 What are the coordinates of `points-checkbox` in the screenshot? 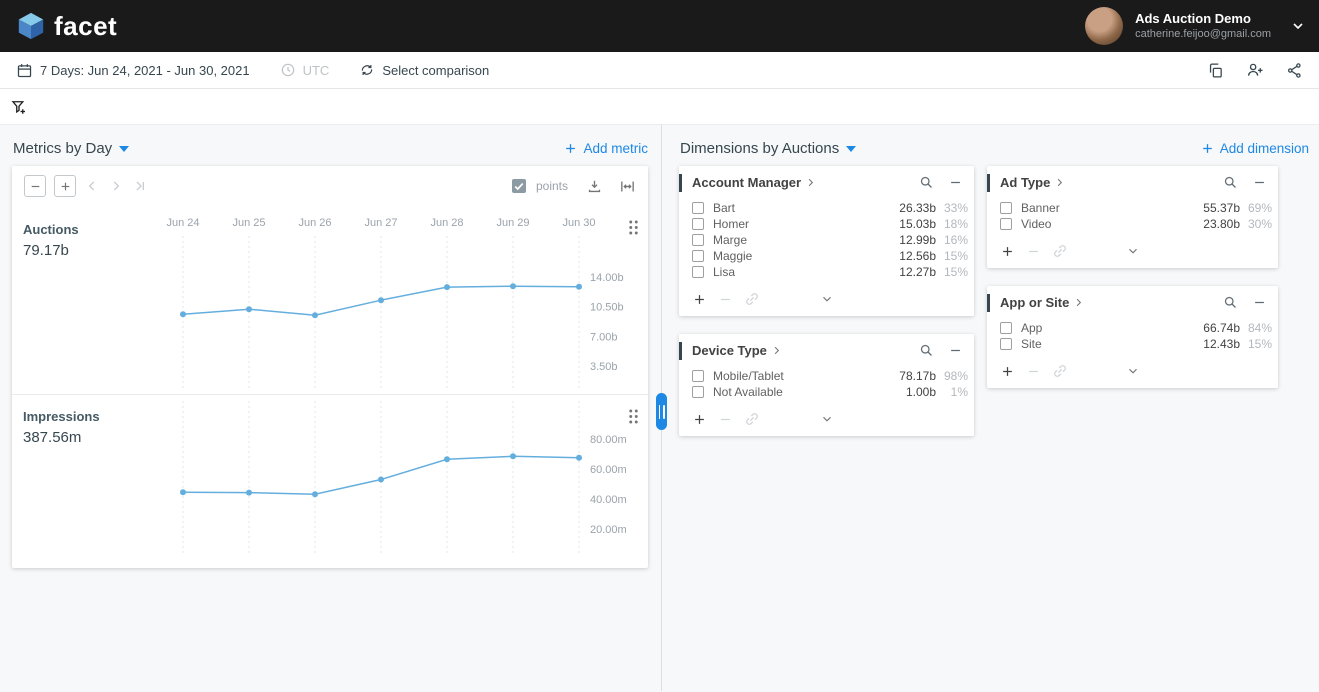 It's located at (518, 186).